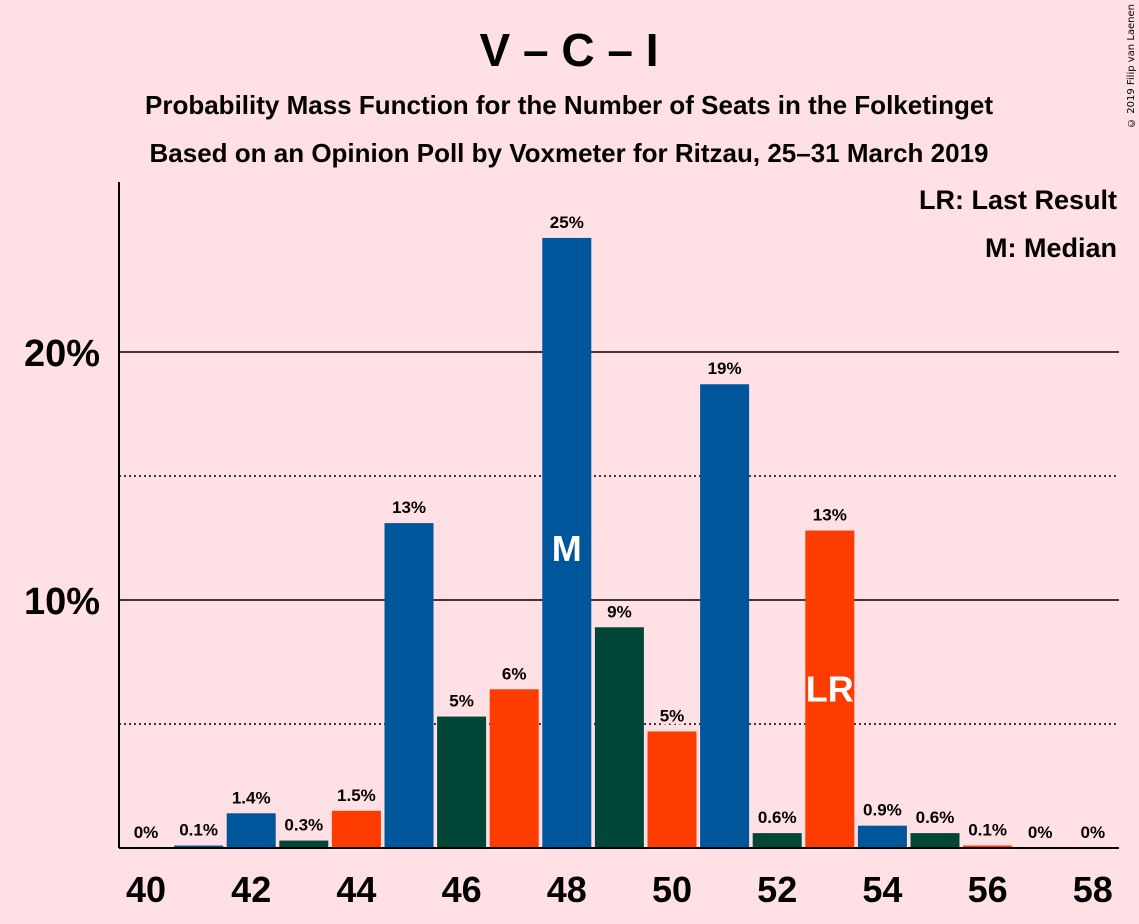 The image size is (1139, 924). Describe the element at coordinates (1051, 248) in the screenshot. I see `legend-median: M: Median` at that location.